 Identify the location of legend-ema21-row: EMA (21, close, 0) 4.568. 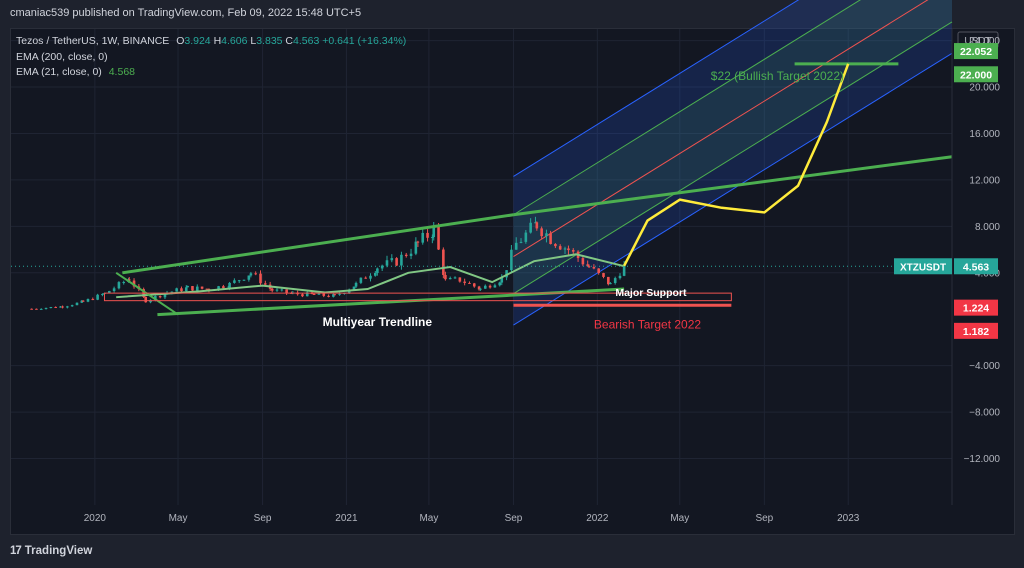
(211, 73).